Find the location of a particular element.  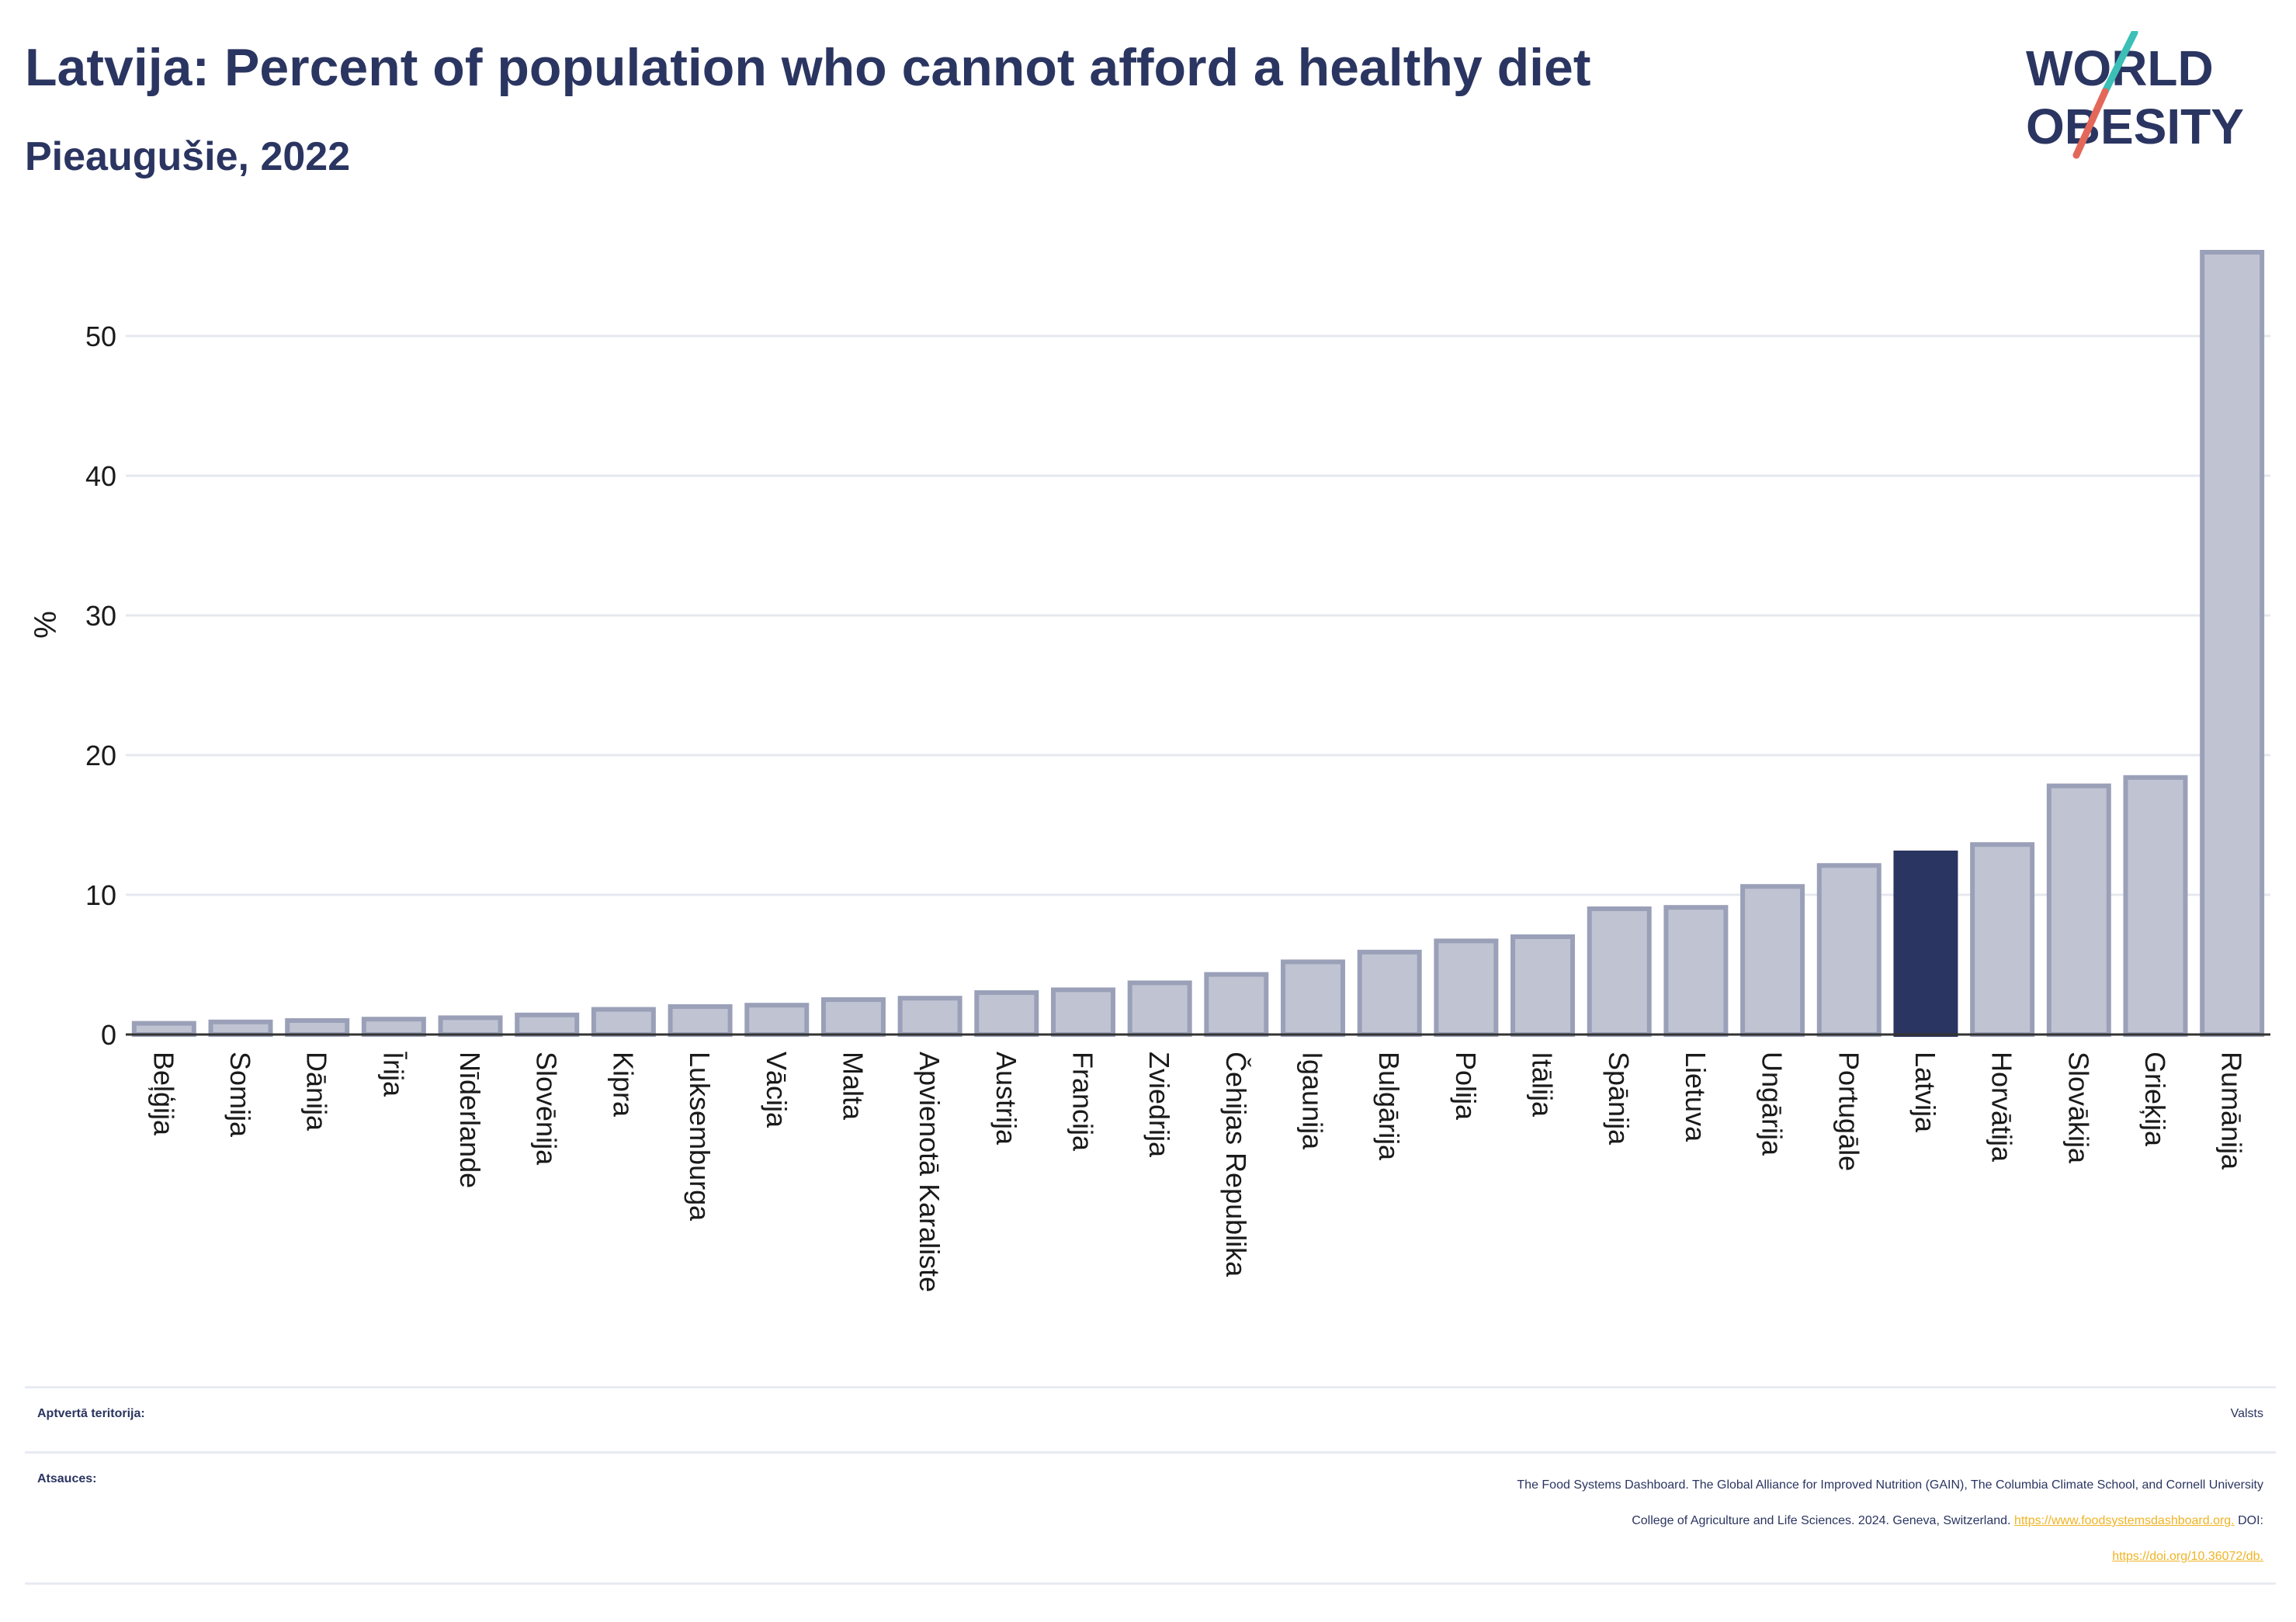

x-tick-label: Čehijas Republika is located at coordinates (1236, 1164).